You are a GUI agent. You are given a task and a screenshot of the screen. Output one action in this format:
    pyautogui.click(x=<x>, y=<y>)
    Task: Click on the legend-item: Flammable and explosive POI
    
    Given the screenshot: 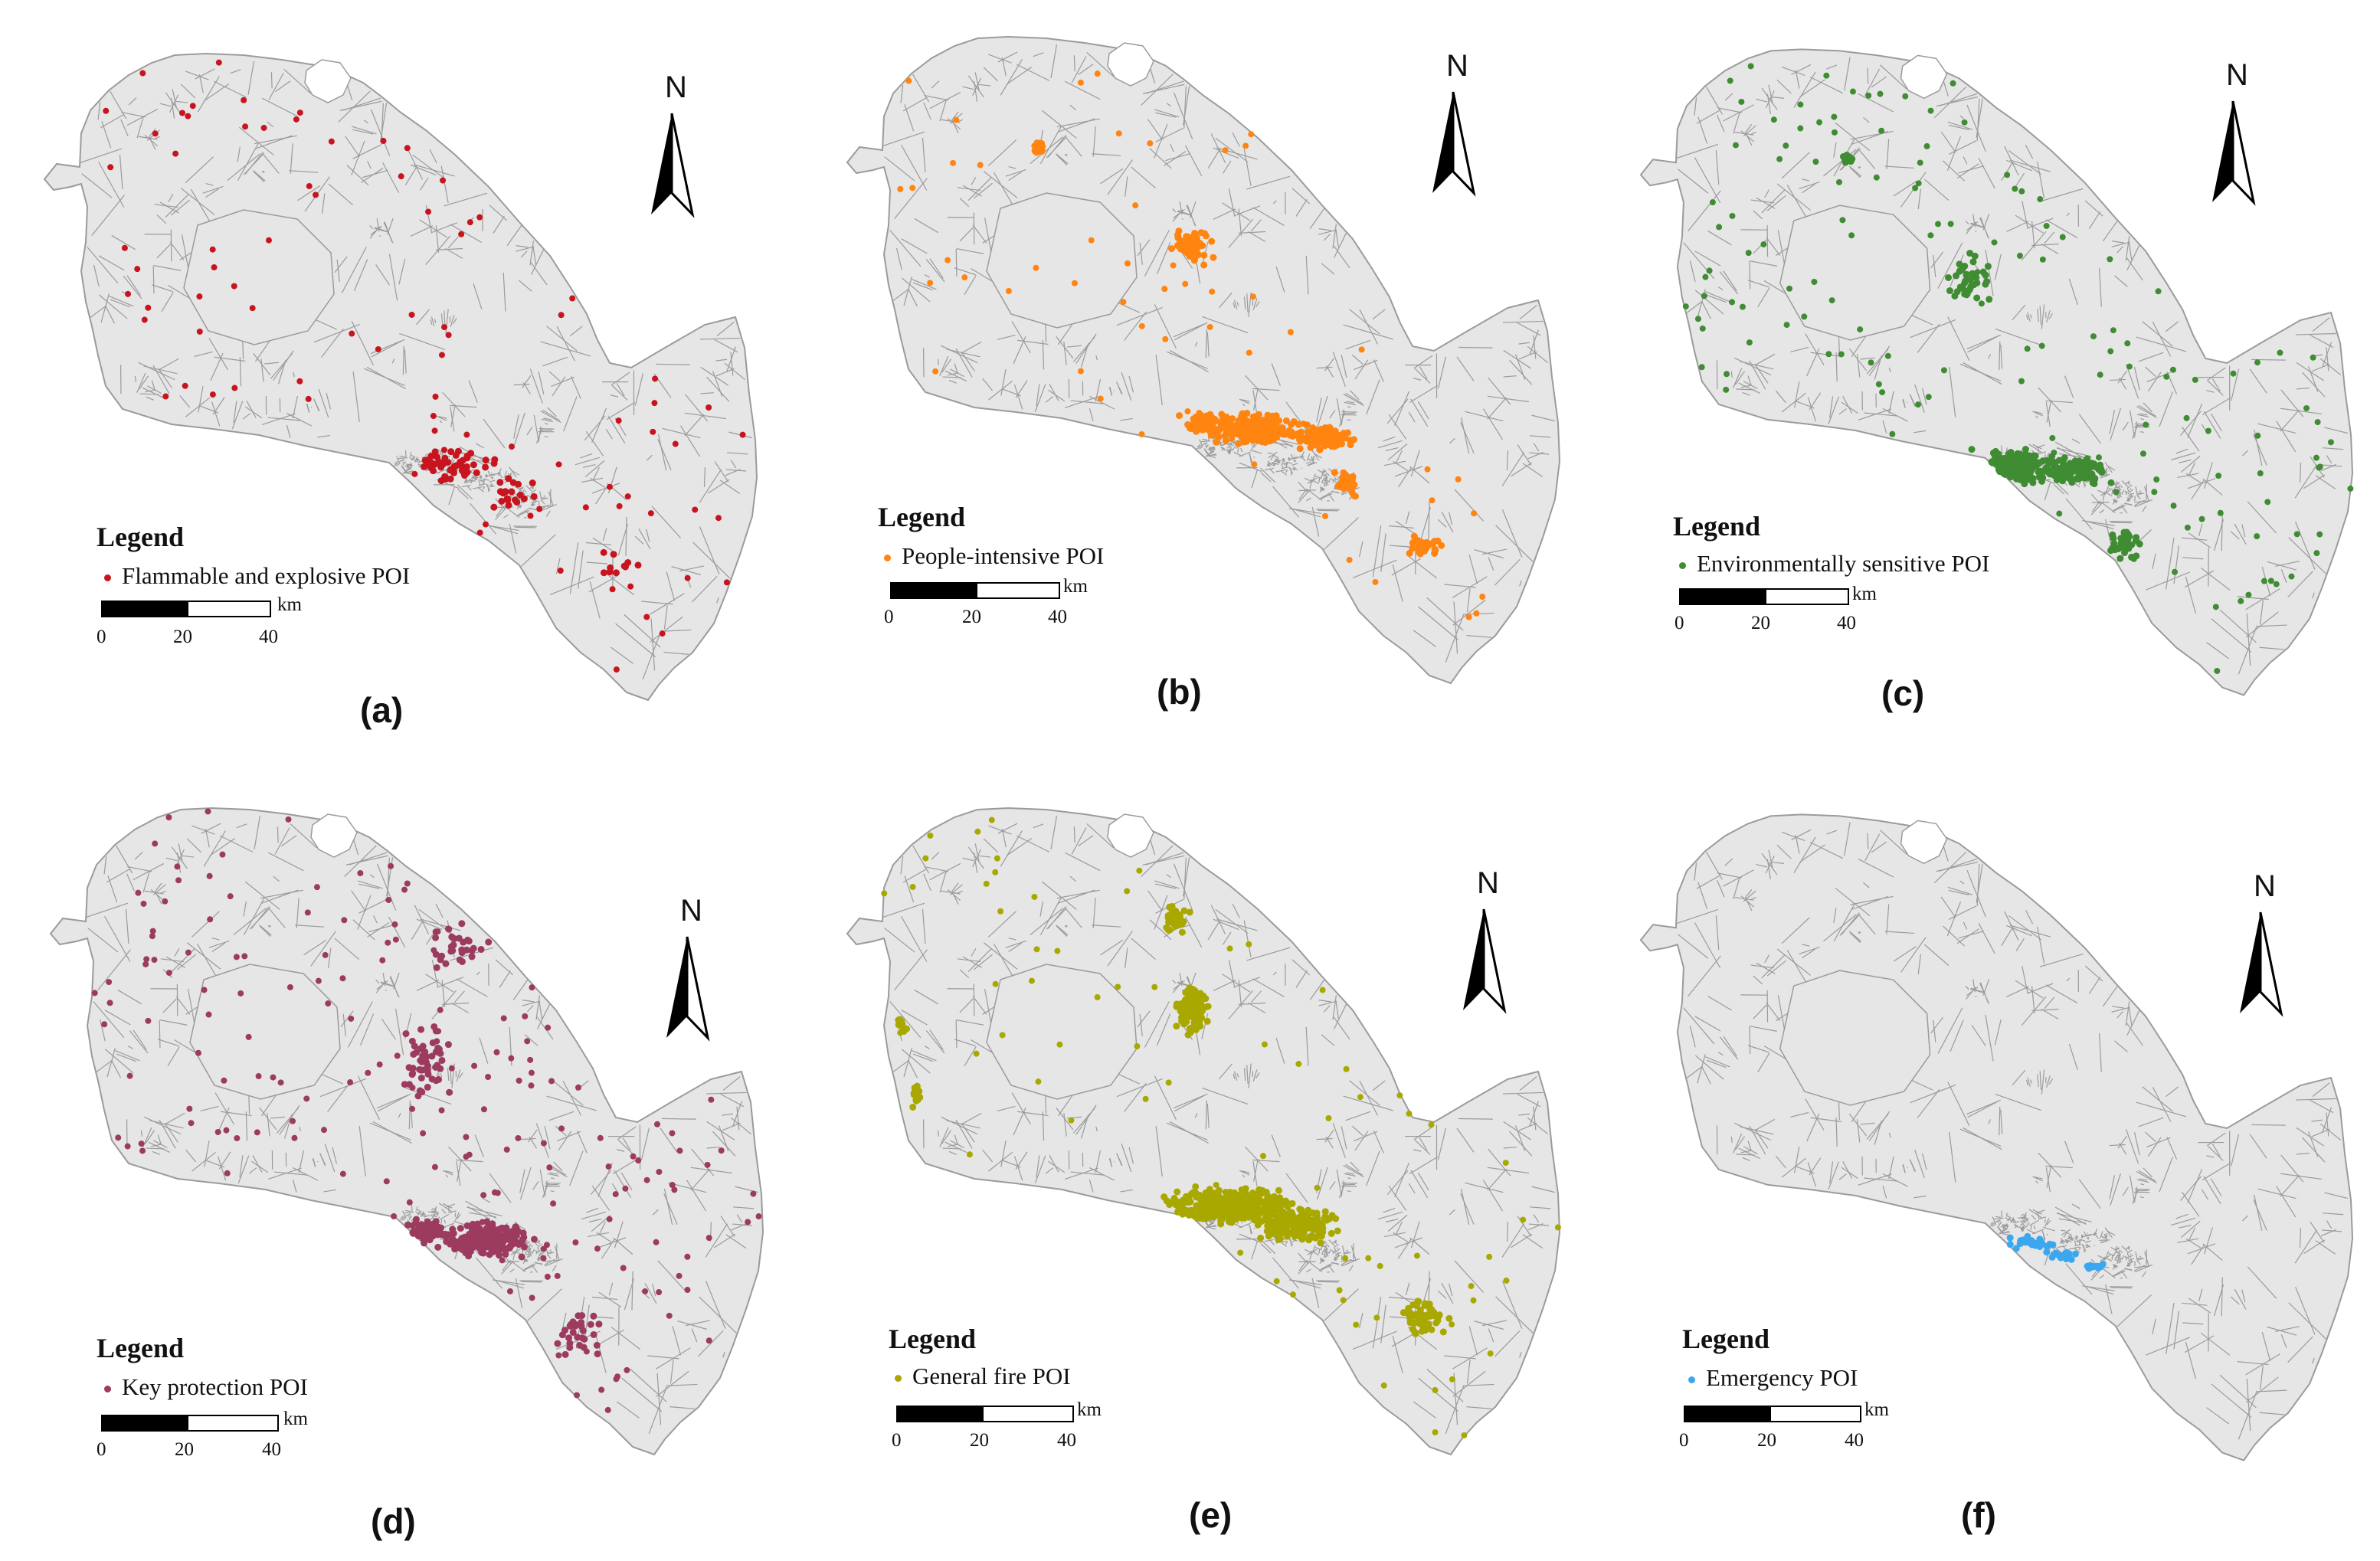 What is the action you would take?
    pyautogui.click(x=257, y=576)
    